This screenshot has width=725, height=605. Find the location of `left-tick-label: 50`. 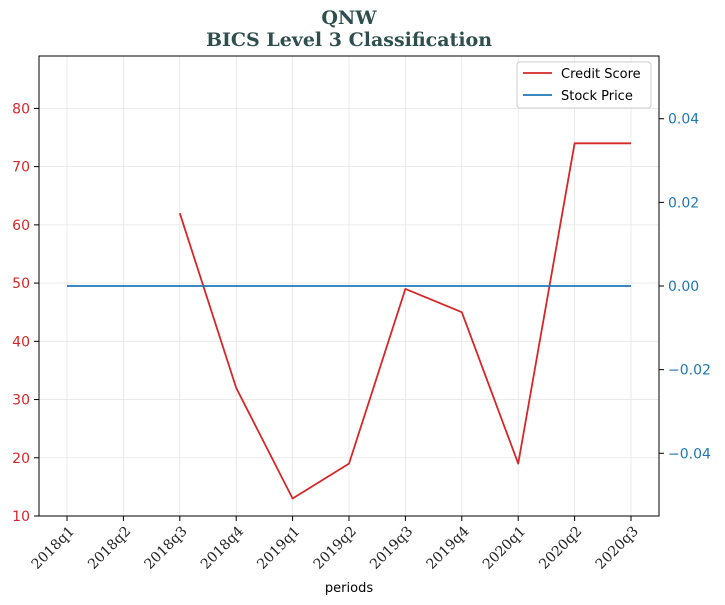

left-tick-label: 50 is located at coordinates (21, 284).